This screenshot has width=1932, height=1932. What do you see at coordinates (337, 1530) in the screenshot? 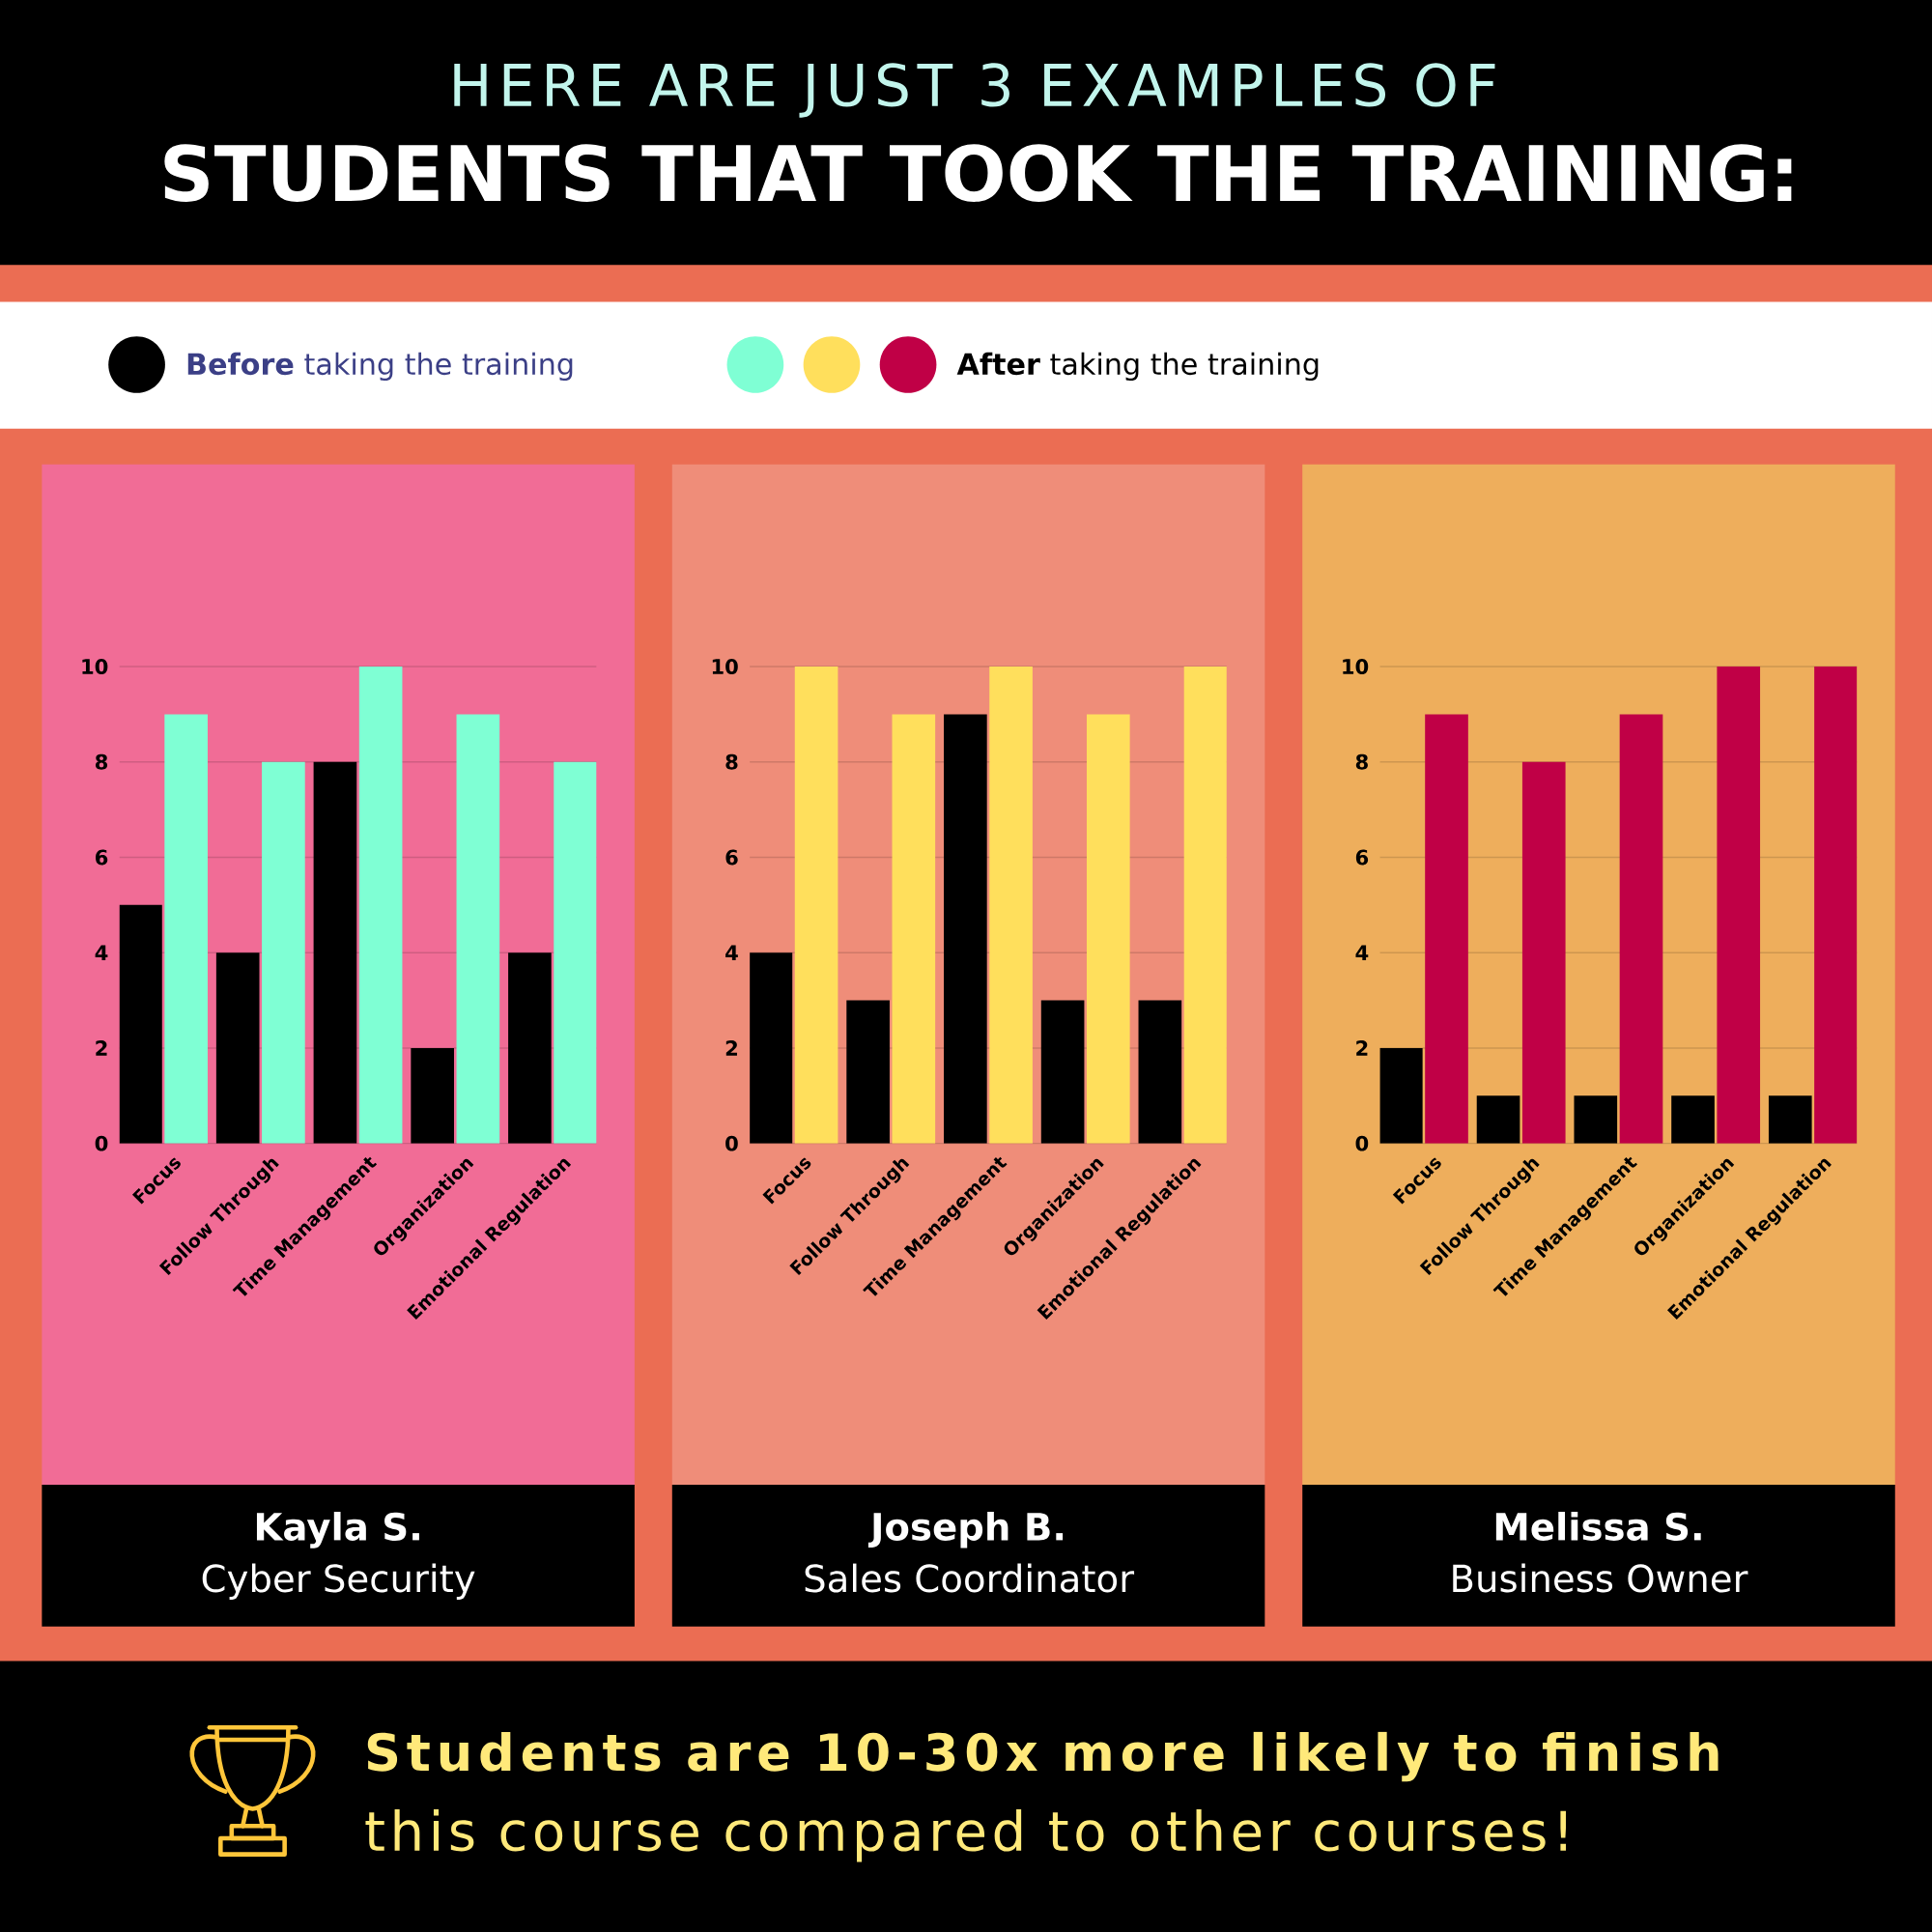
I see `text: Kayla S.` at bounding box center [337, 1530].